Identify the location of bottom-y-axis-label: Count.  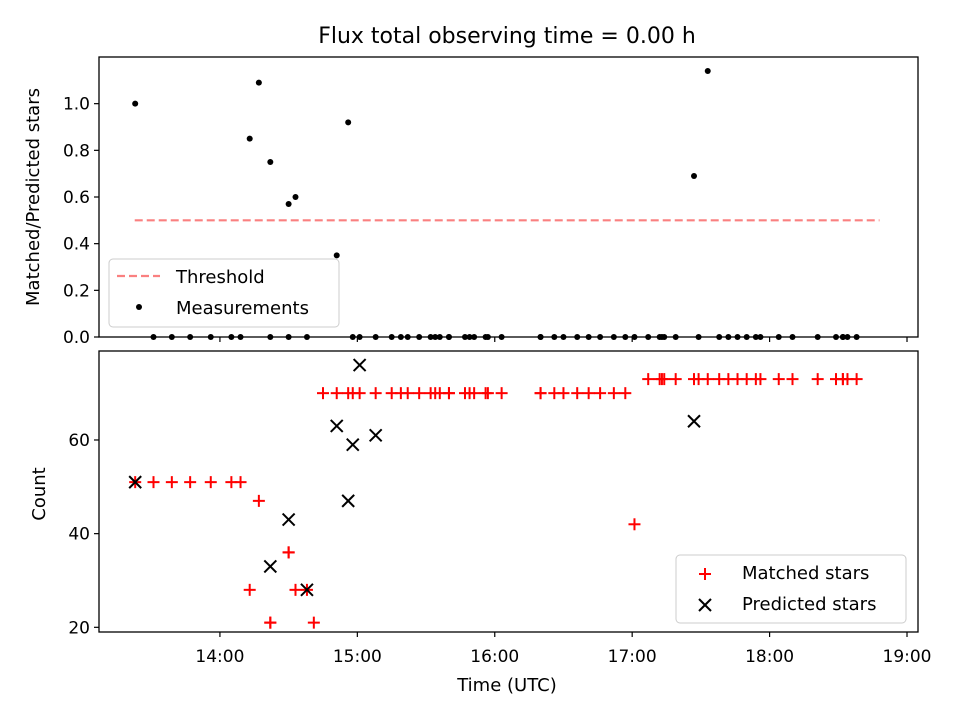
(39, 493).